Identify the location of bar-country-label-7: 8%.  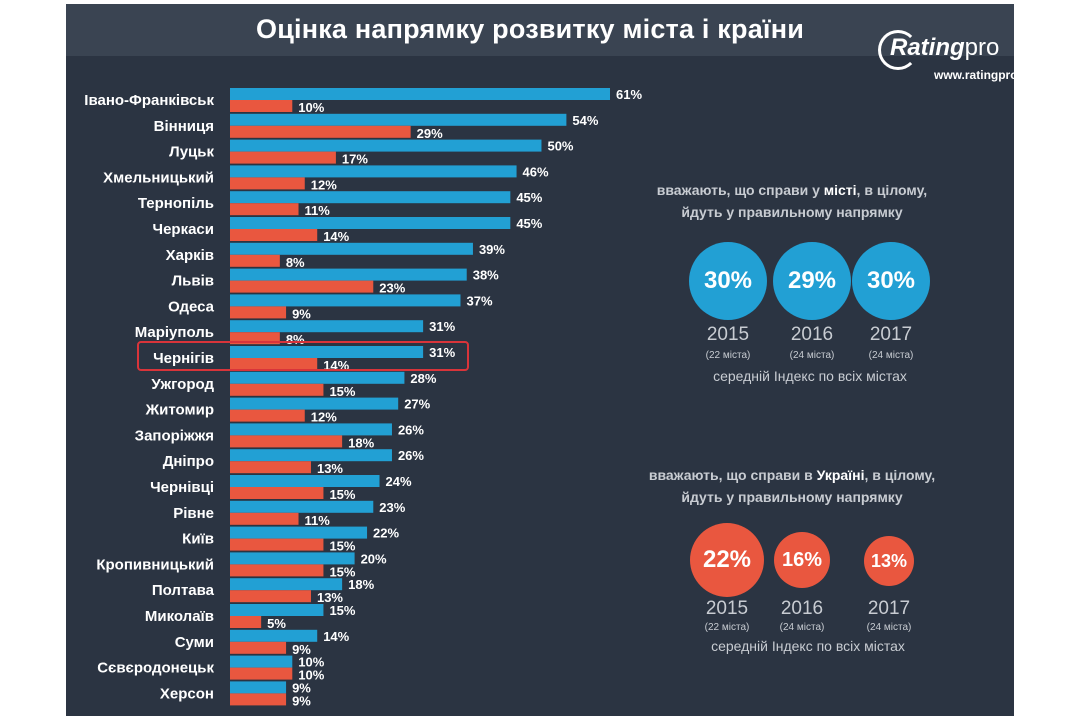
(295, 262).